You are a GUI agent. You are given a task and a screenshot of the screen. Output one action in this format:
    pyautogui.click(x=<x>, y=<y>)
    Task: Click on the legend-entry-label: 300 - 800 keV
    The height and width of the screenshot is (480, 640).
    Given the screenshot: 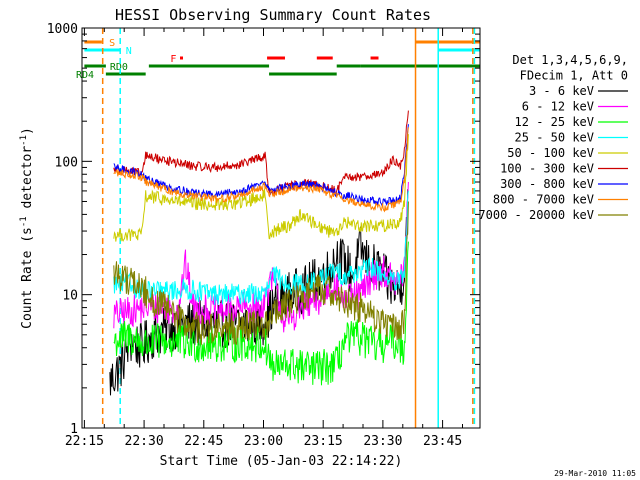 What is the action you would take?
    pyautogui.click(x=547, y=184)
    